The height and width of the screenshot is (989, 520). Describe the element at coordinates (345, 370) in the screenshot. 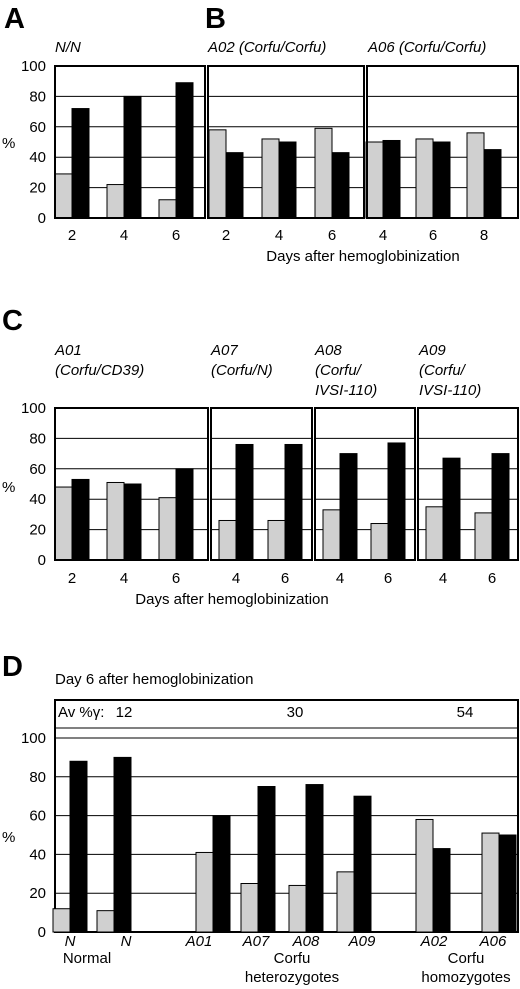

I see `panel-c-title-a08: A08 (Corfu/ IVSI-110)` at that location.